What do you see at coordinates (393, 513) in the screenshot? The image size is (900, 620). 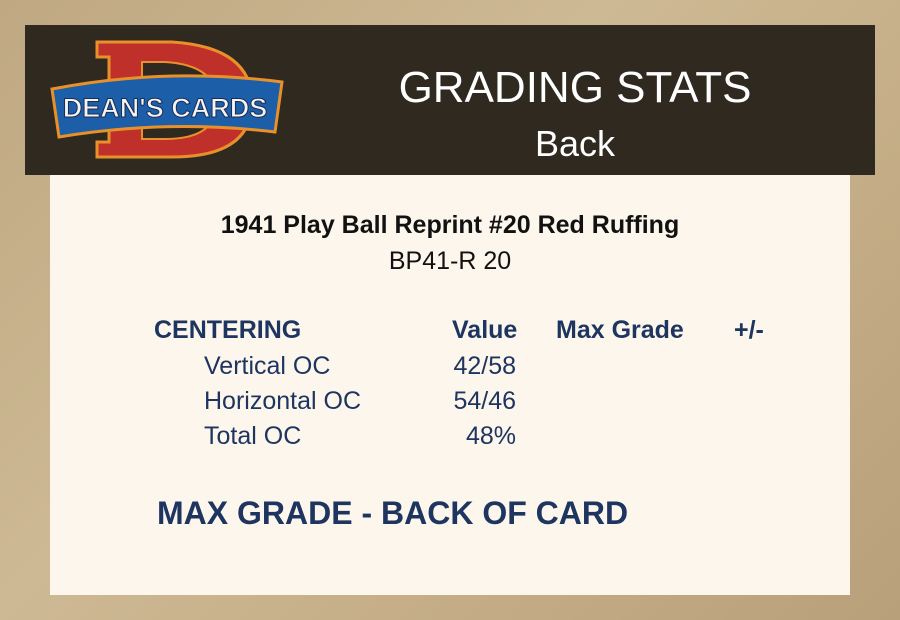 I see `max-grade-heading: MAX GRADE - BACK OF CARD` at bounding box center [393, 513].